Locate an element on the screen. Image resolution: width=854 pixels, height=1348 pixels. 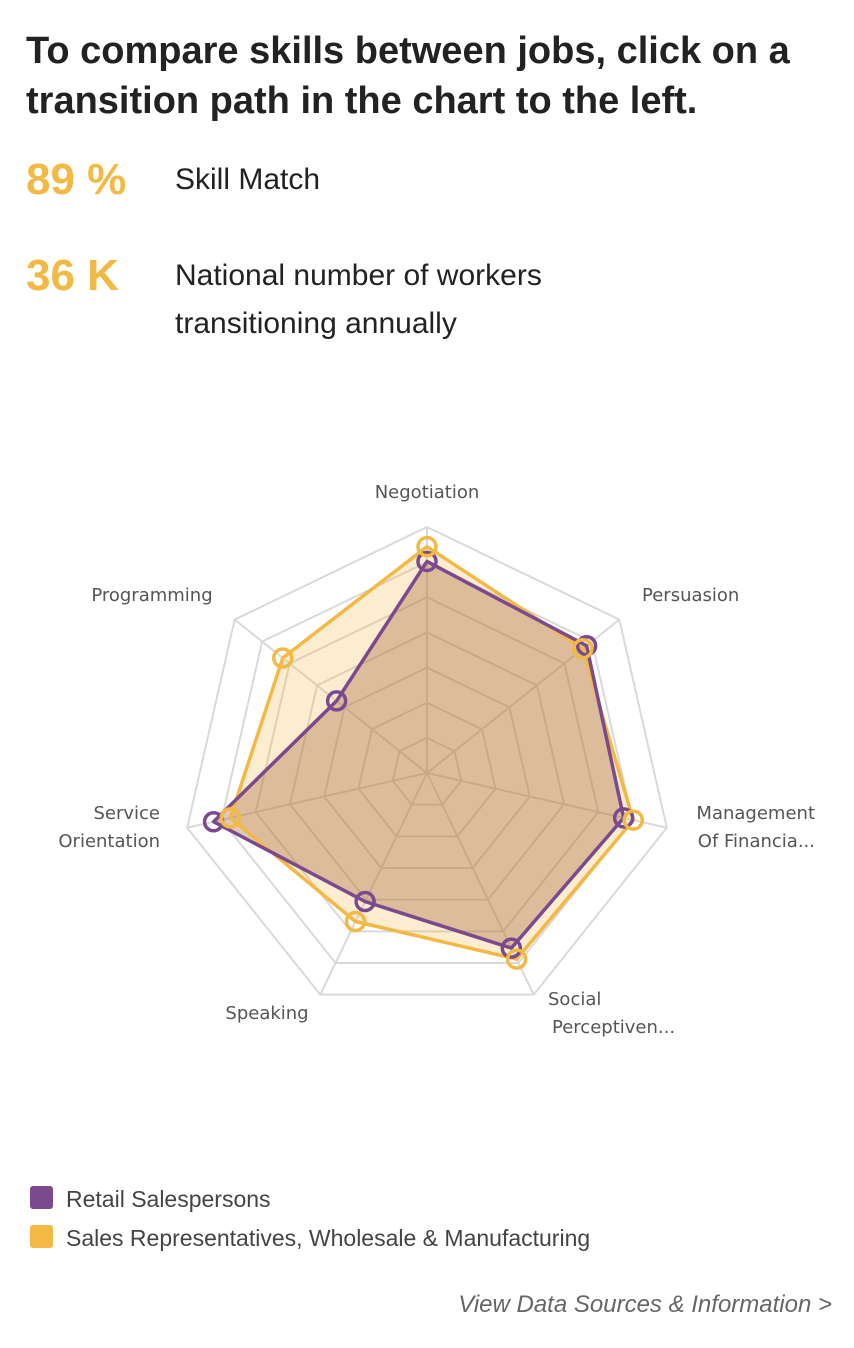
series-line-sales-representatives is located at coordinates (432, 752).